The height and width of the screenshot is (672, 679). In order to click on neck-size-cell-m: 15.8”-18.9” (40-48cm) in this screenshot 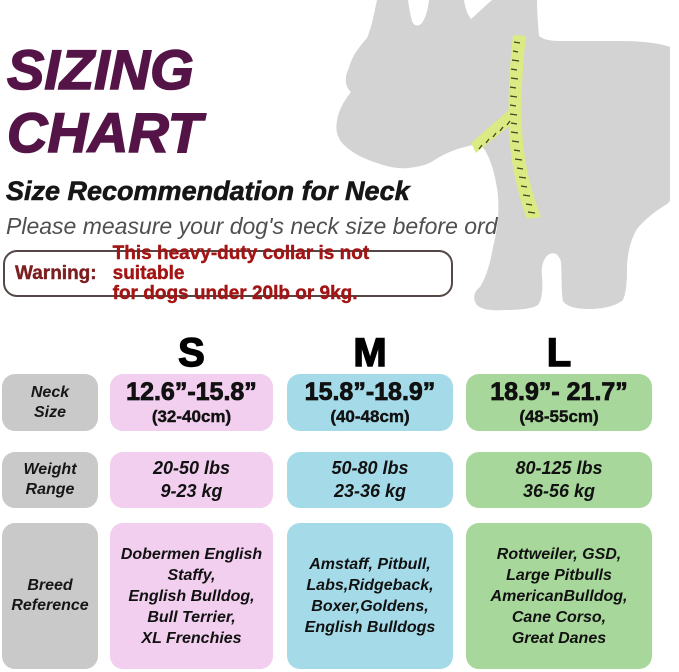, I will do `click(370, 402)`.